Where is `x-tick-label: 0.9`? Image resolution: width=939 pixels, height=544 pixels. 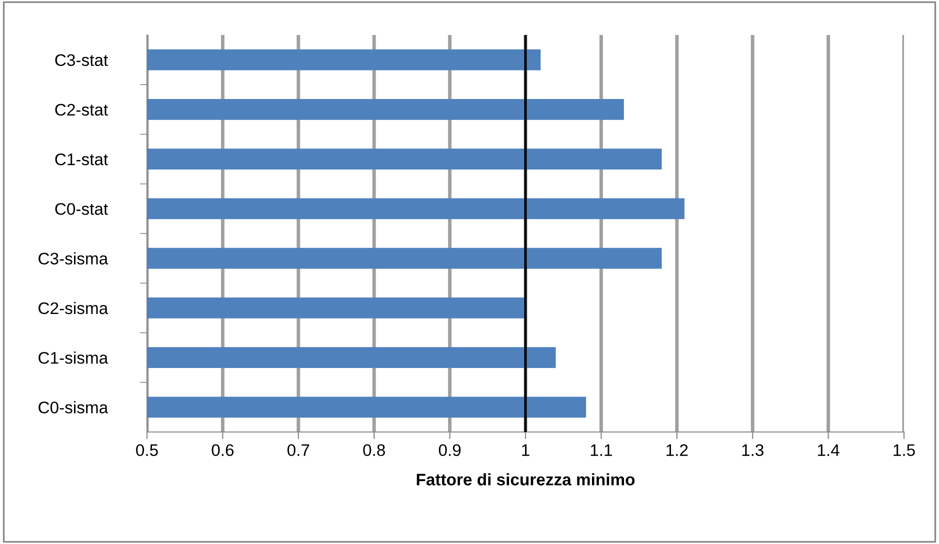 x-tick-label: 0.9 is located at coordinates (449, 450).